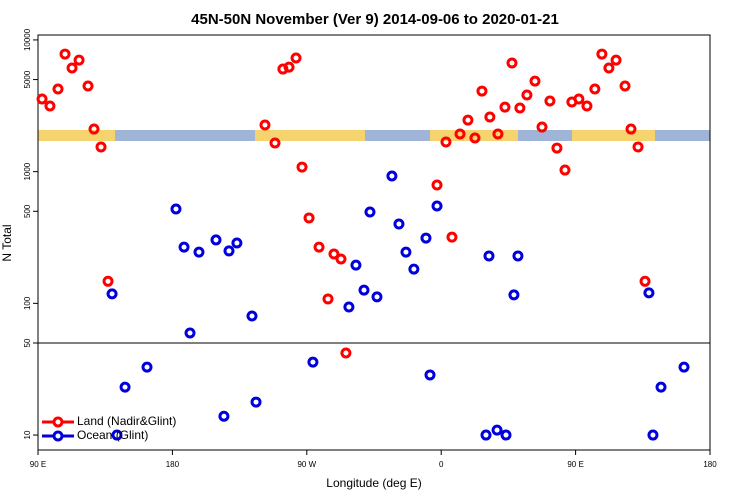 The height and width of the screenshot is (500, 750). What do you see at coordinates (27, 171) in the screenshot?
I see `y-tick-label: 1000` at bounding box center [27, 171].